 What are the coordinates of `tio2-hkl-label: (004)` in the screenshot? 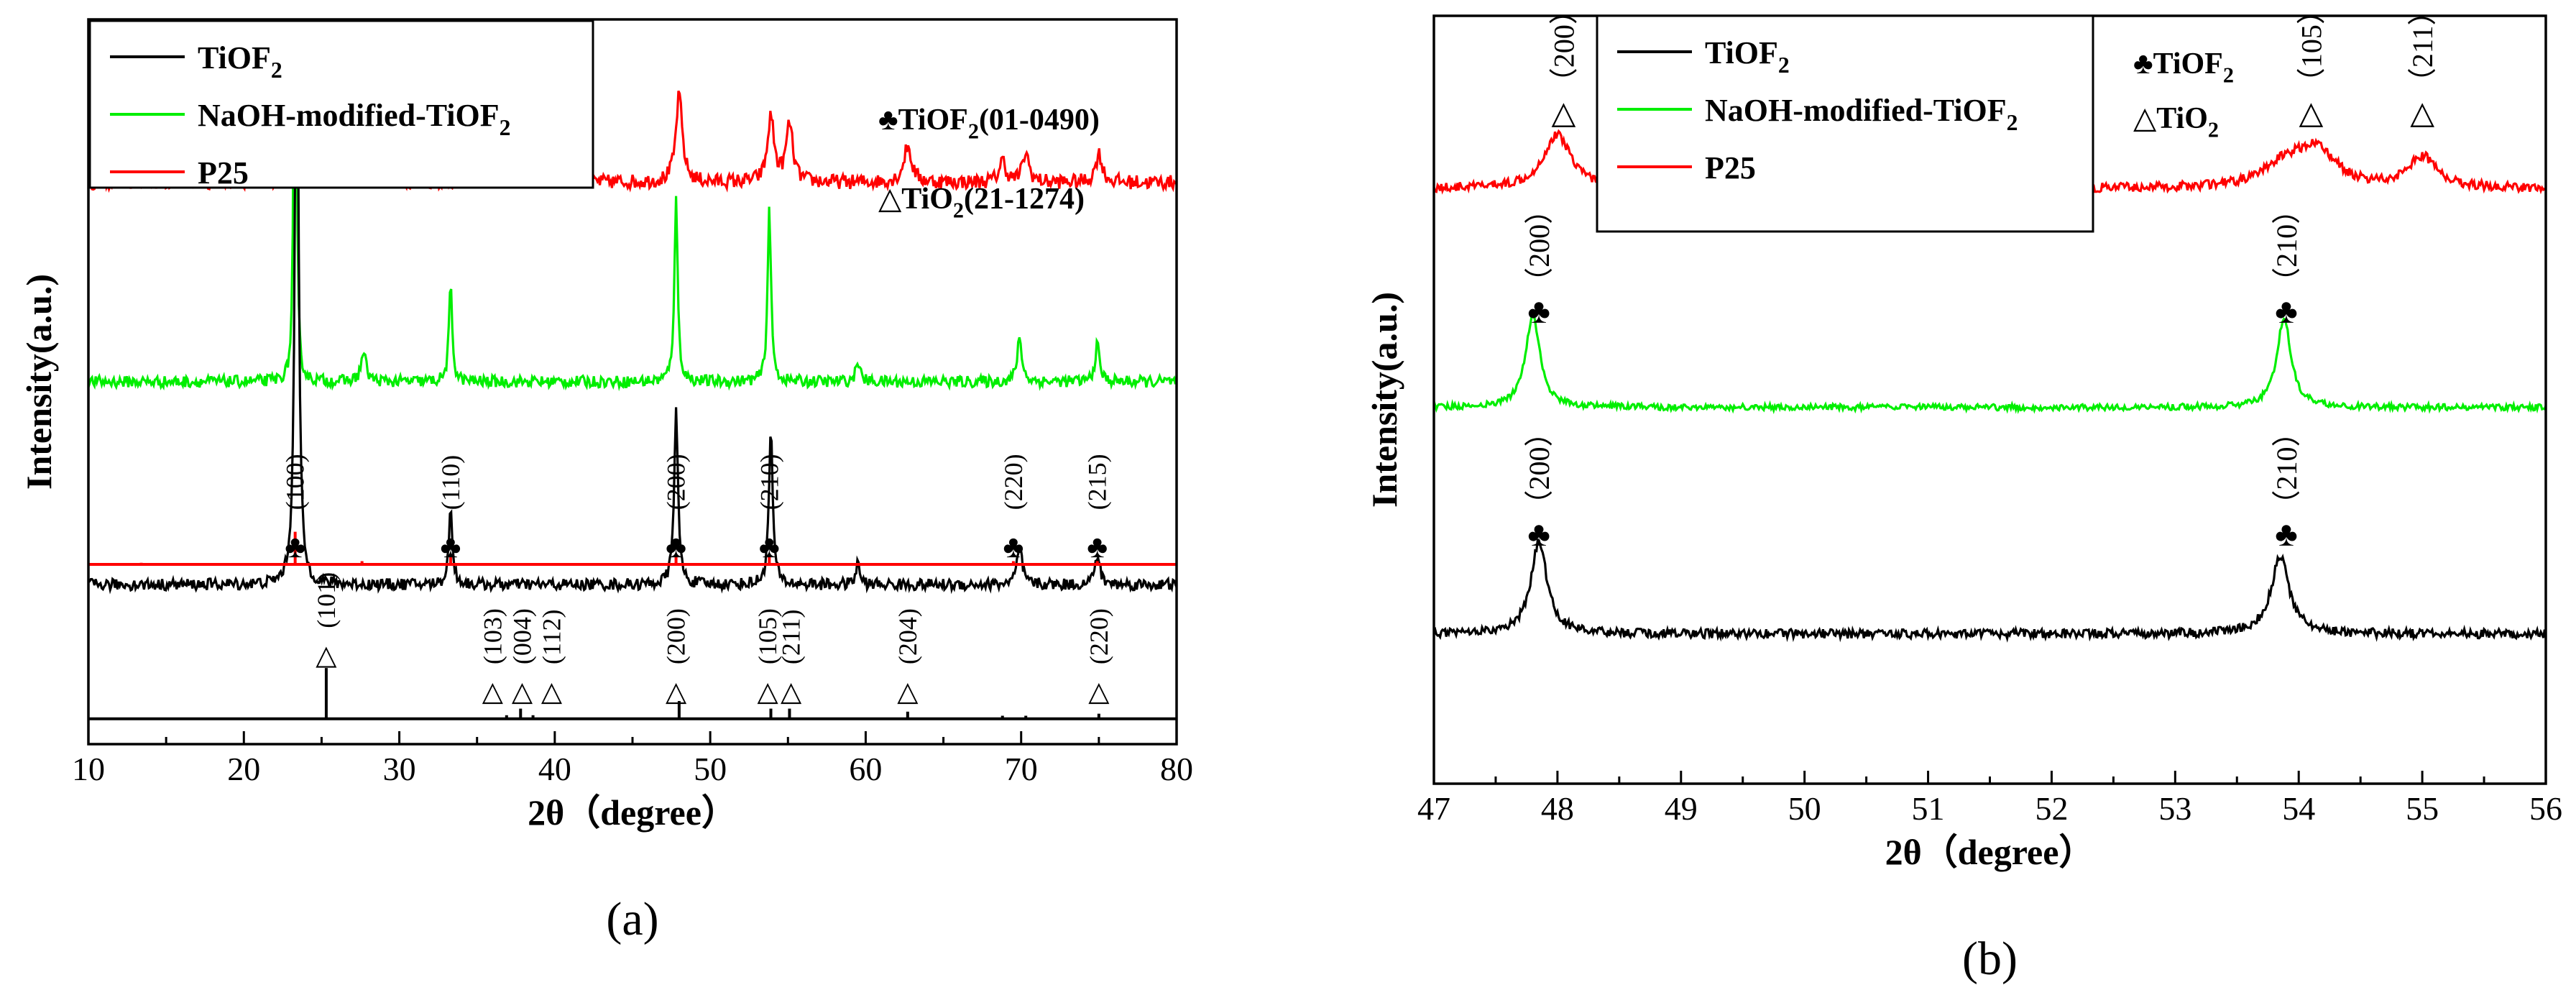 It's located at (521, 636).